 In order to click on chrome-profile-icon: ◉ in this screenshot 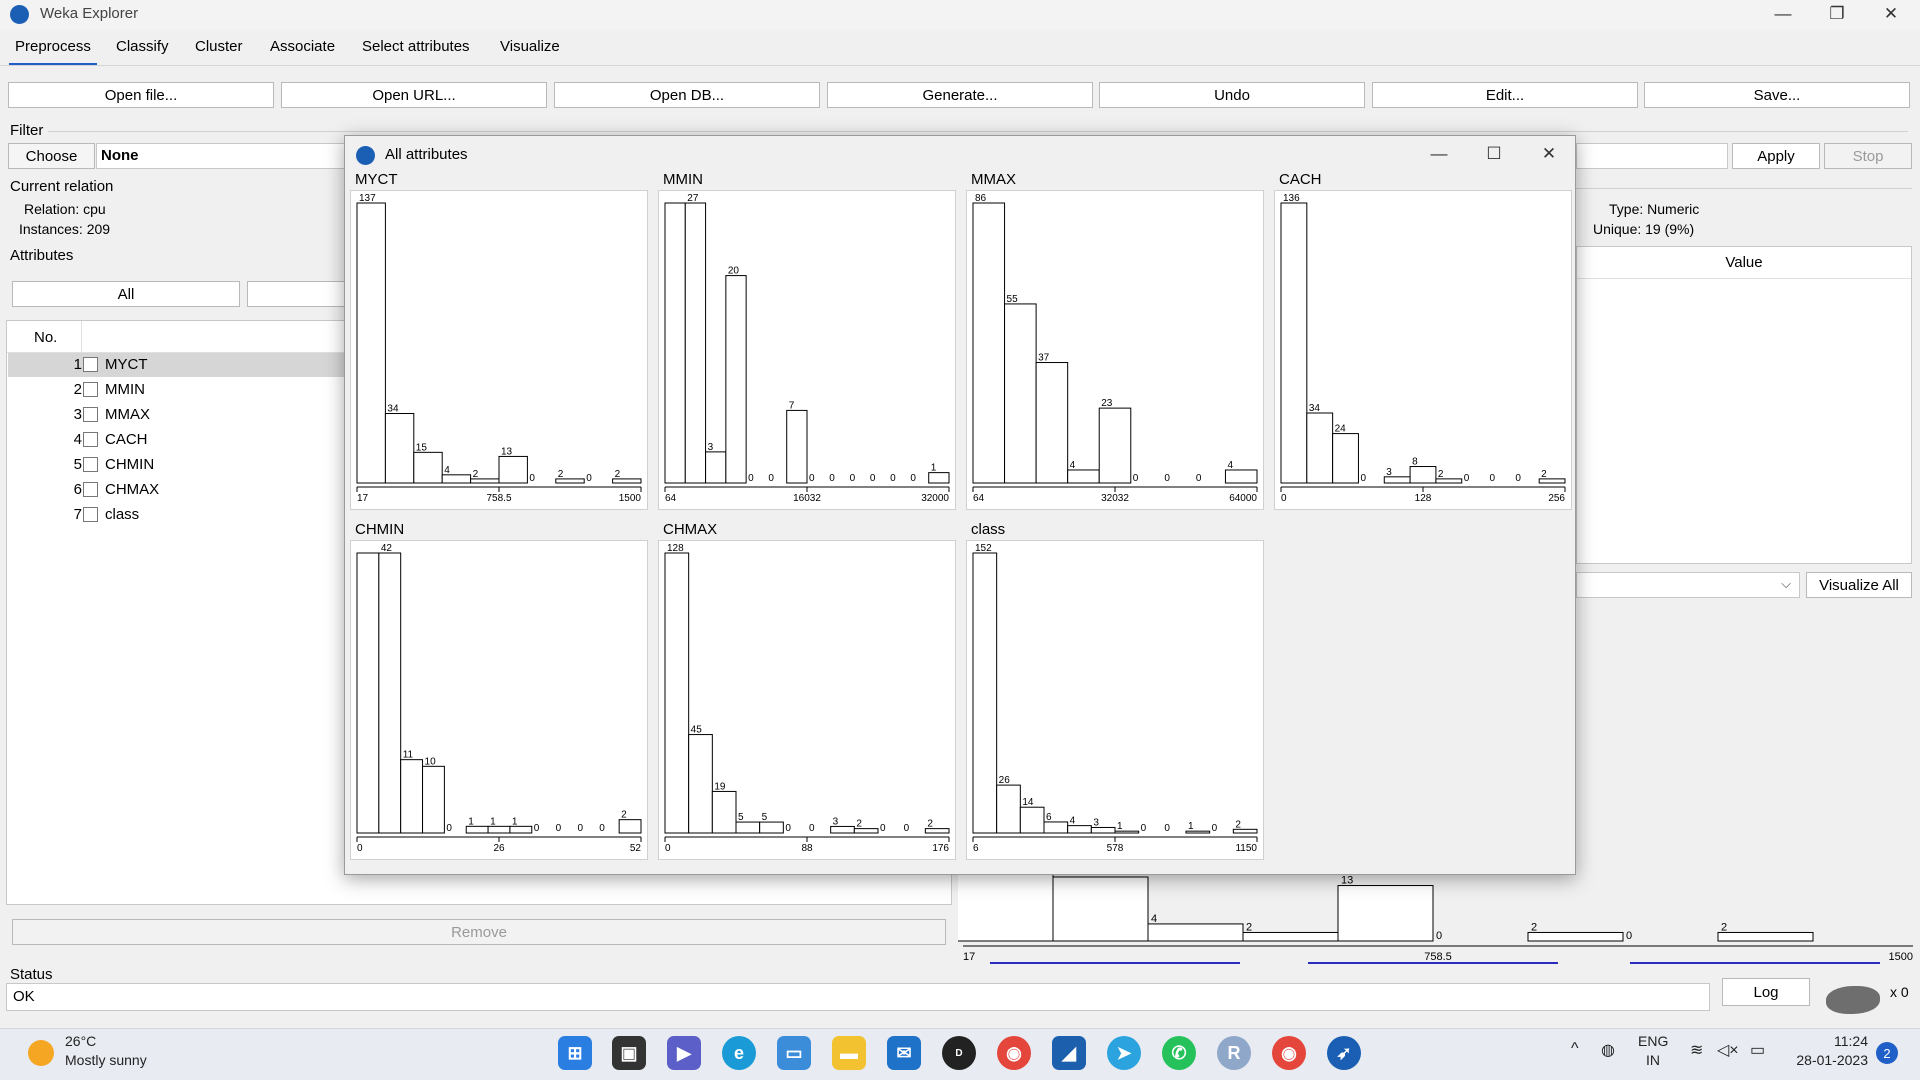, I will do `click(1289, 1053)`.